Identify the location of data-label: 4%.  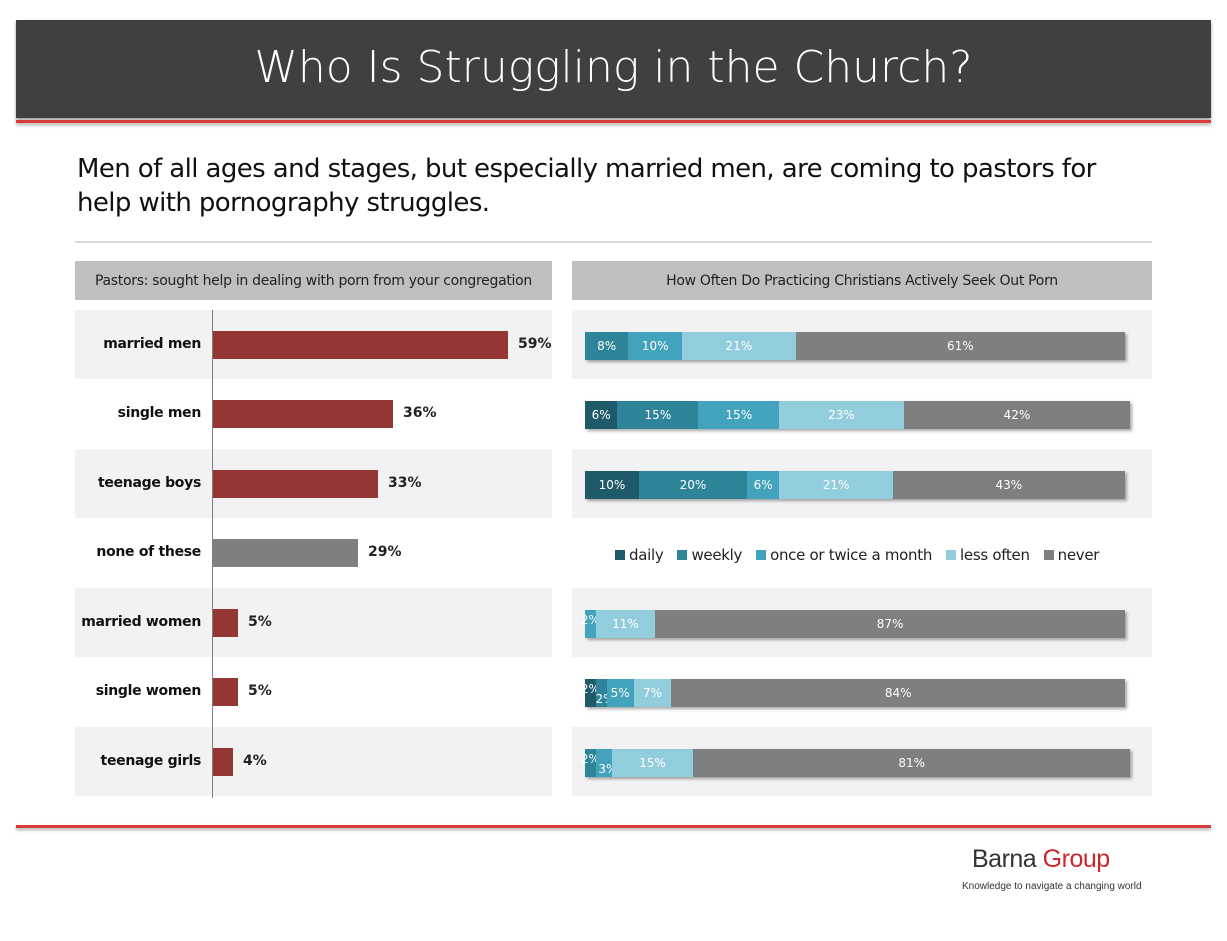
(255, 760).